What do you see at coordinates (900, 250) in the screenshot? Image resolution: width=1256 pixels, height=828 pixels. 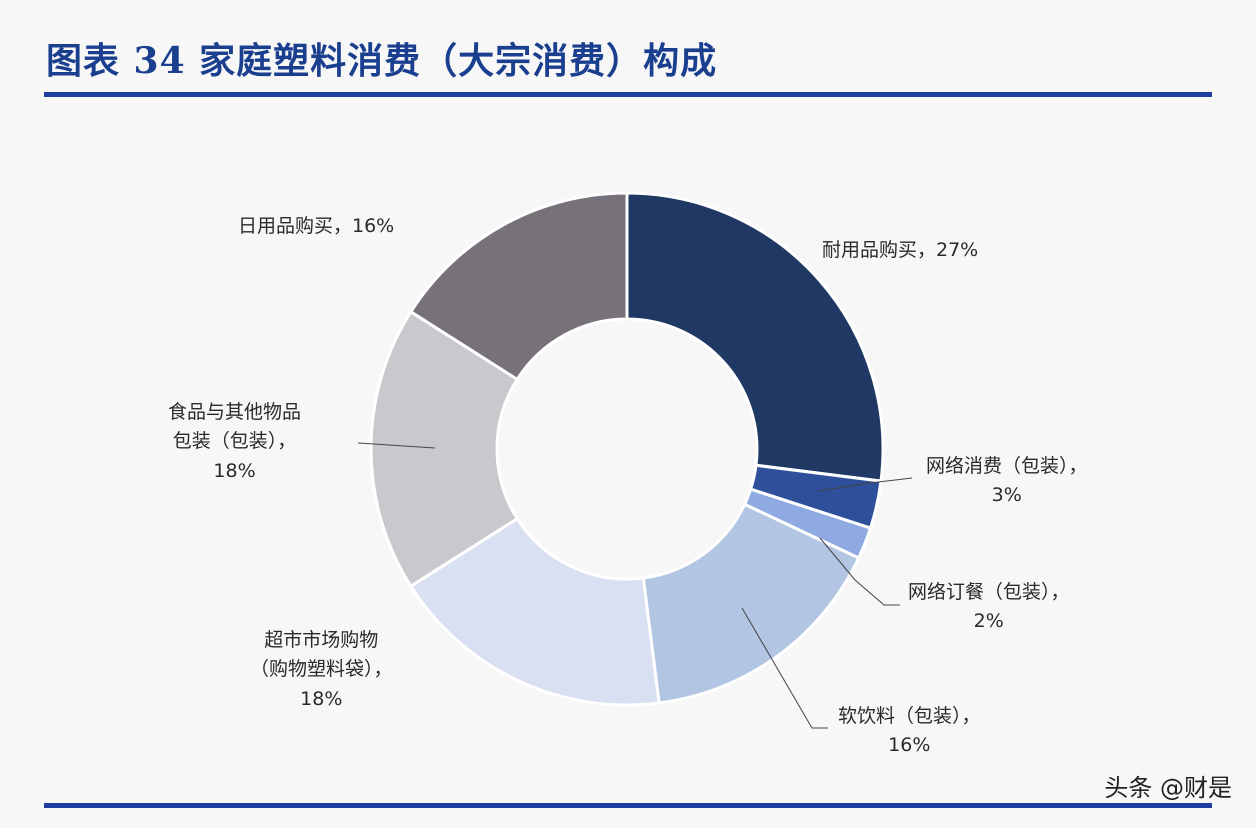 I see `label-durable: 耐用品购买，27%` at bounding box center [900, 250].